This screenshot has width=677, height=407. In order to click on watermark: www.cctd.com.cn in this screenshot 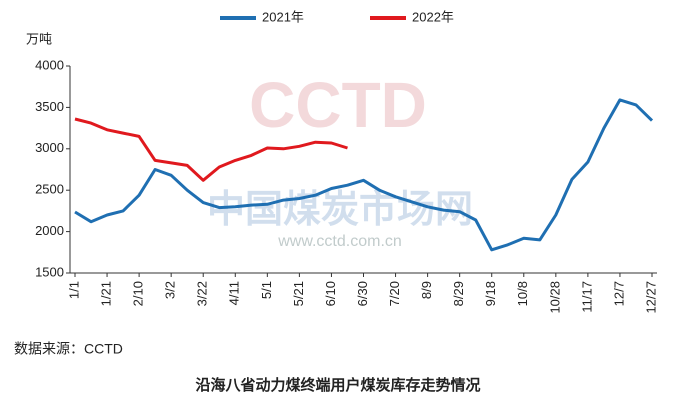, I will do `click(339, 241)`.